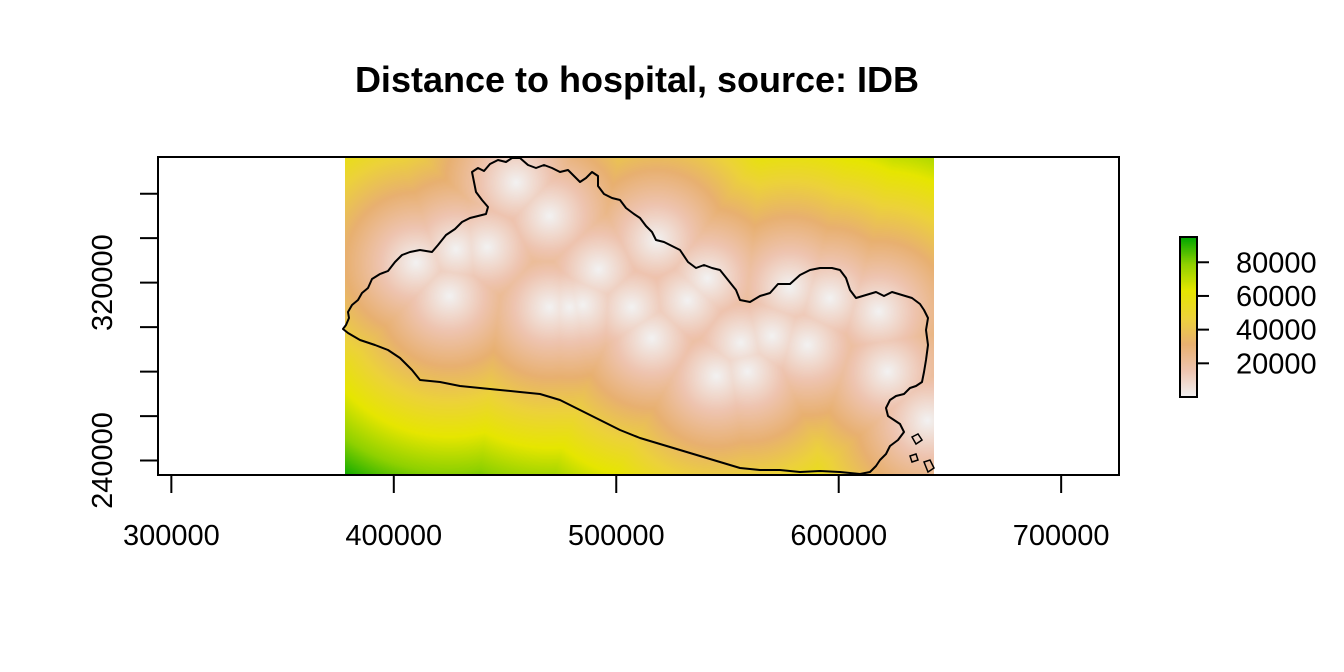 This screenshot has width=1344, height=672. Describe the element at coordinates (637, 79) in the screenshot. I see `chart-title: Distance to hospital, source: IDB` at that location.